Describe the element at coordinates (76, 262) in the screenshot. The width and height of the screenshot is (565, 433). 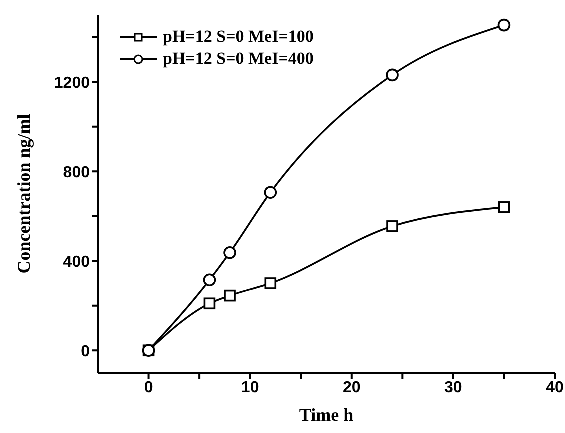
I see `y-tick-label: 400` at that location.